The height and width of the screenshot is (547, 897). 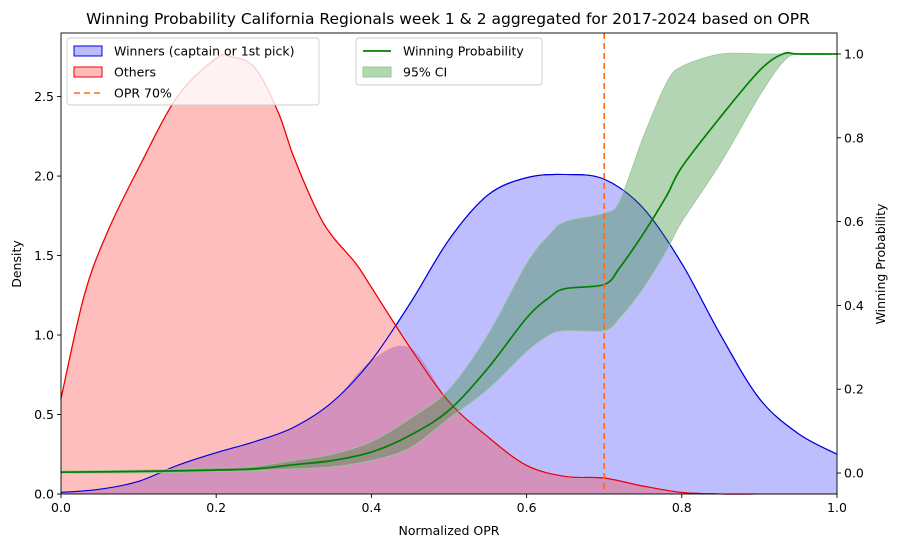 What do you see at coordinates (377, 72) in the screenshot?
I see `legend-right-swatch` at bounding box center [377, 72].